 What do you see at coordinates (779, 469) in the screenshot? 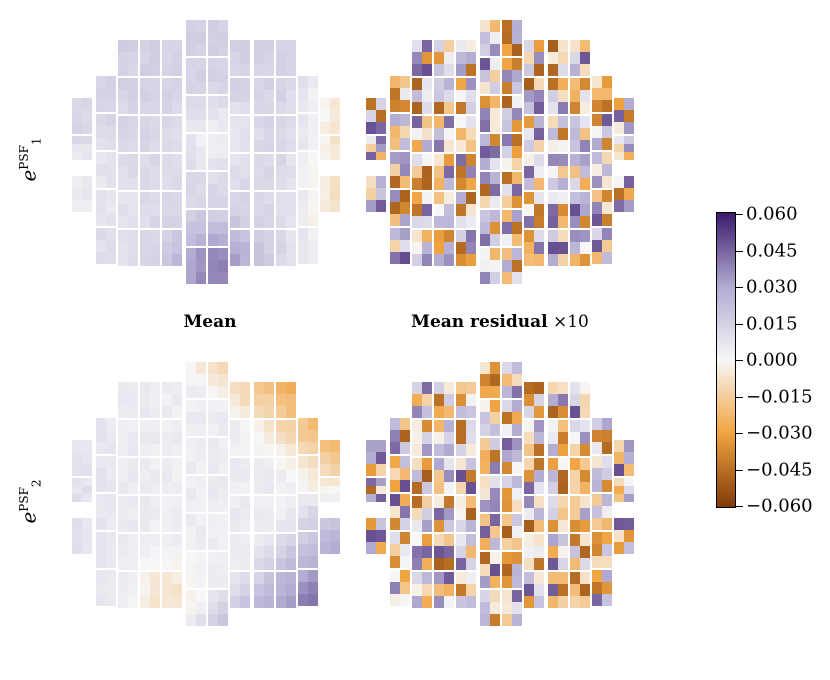
I see `colorbar-tick-label: −0.045` at bounding box center [779, 469].